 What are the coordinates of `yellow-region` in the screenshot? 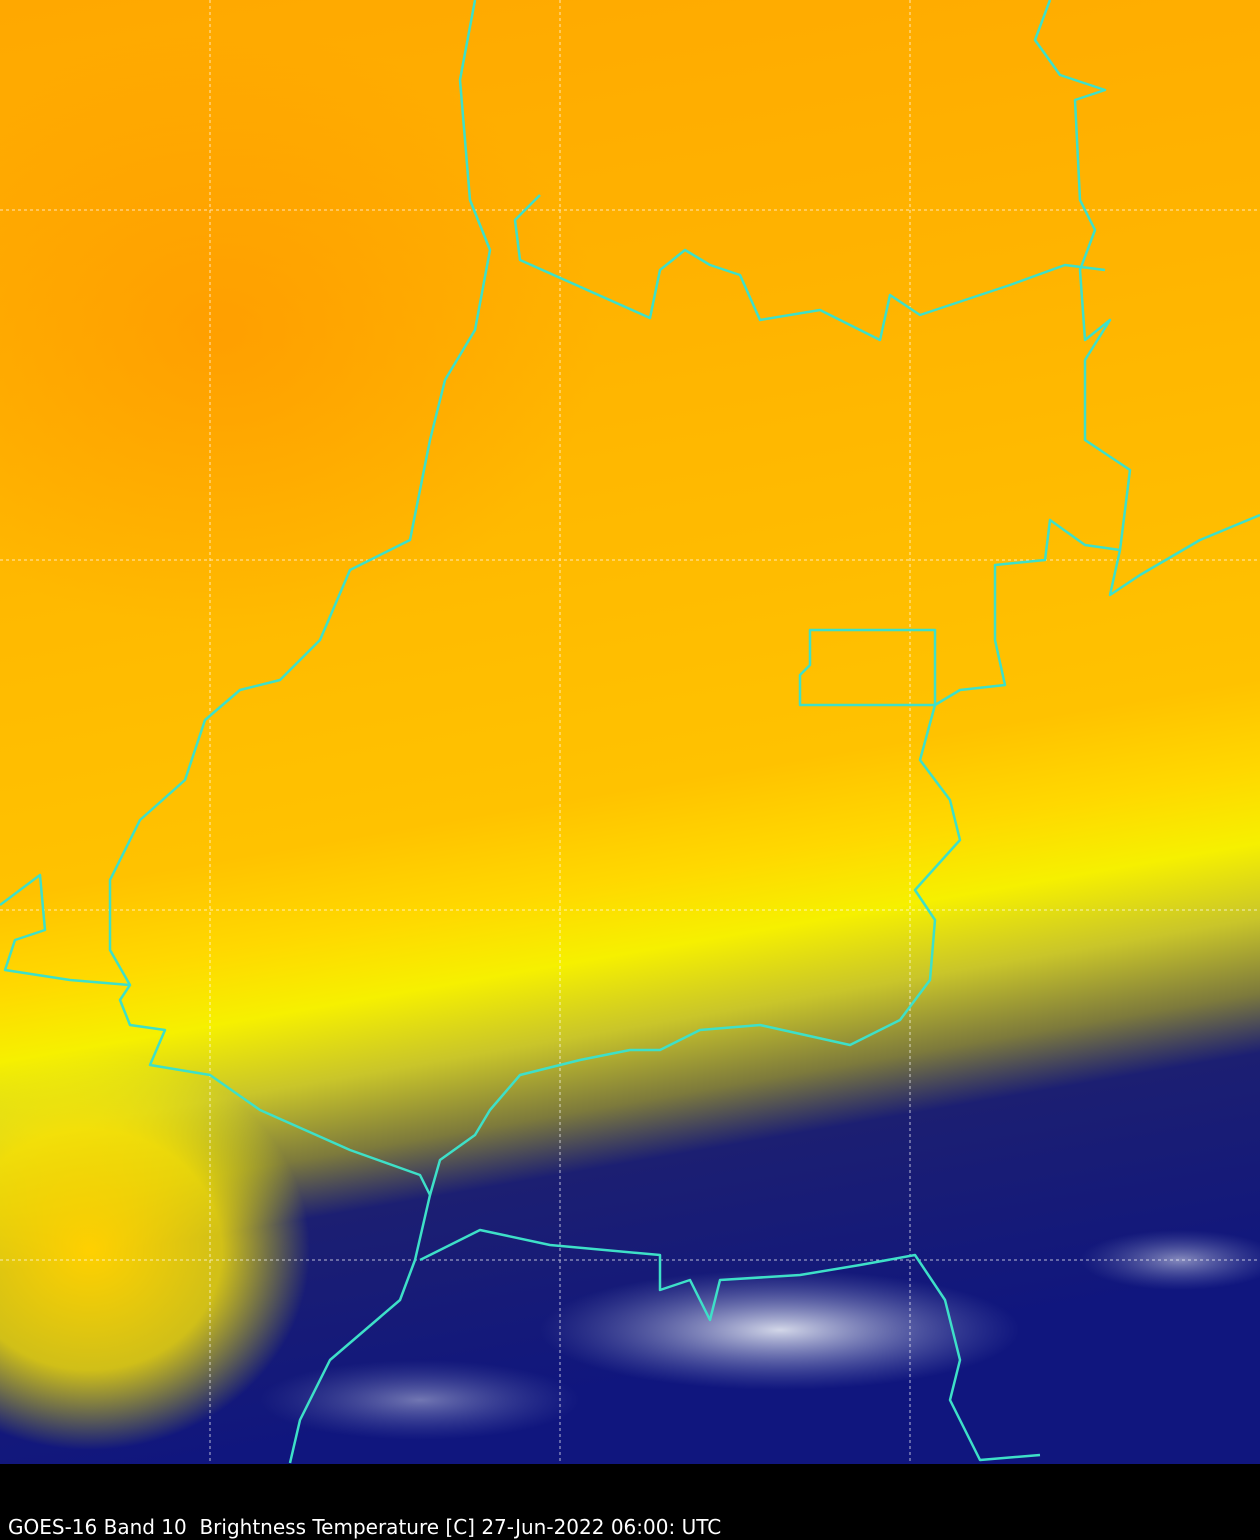 It's located at (155, 1250).